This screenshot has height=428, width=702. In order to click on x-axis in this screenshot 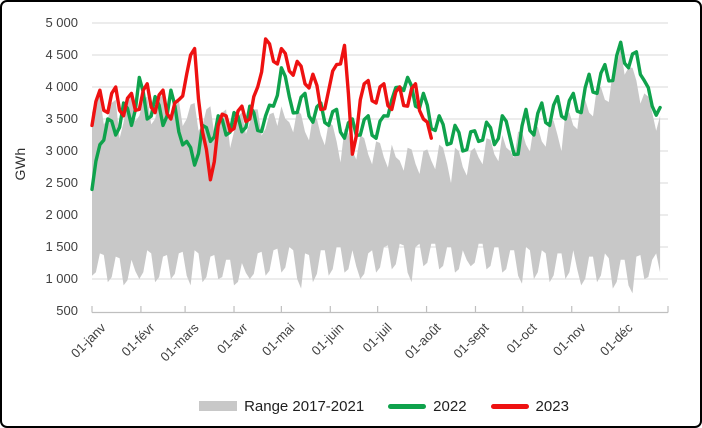, I will do `click(380, 310)`.